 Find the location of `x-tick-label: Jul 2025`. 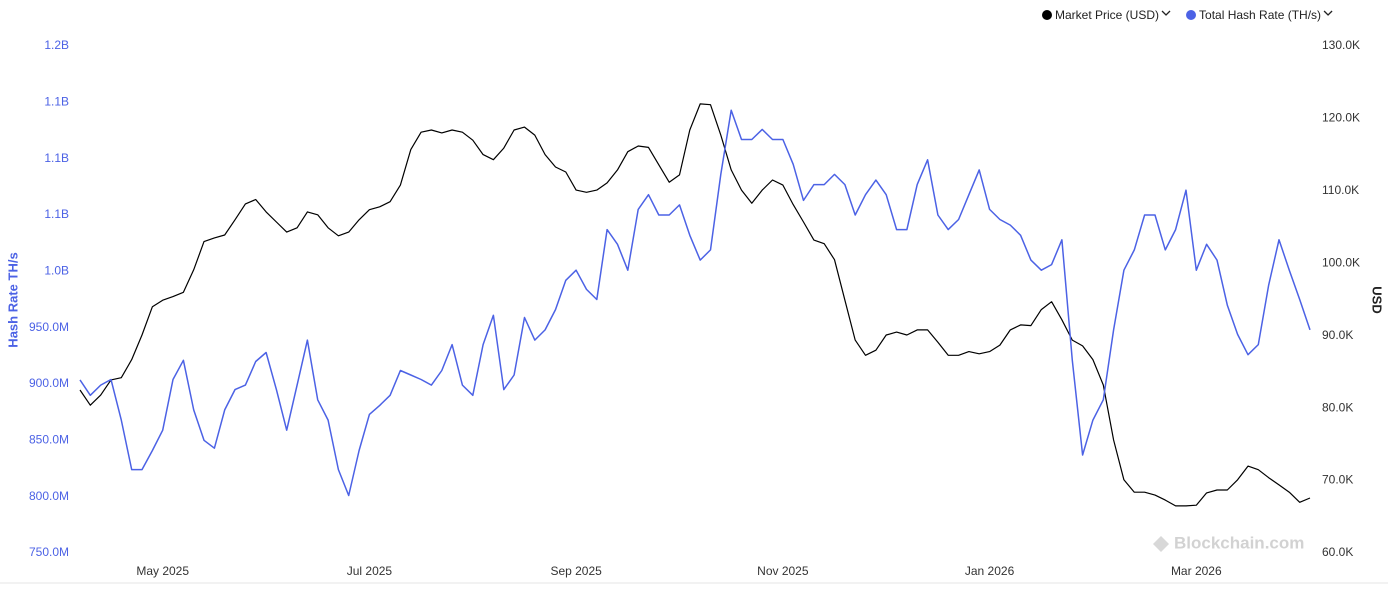

x-tick-label: Jul 2025 is located at coordinates (370, 571).